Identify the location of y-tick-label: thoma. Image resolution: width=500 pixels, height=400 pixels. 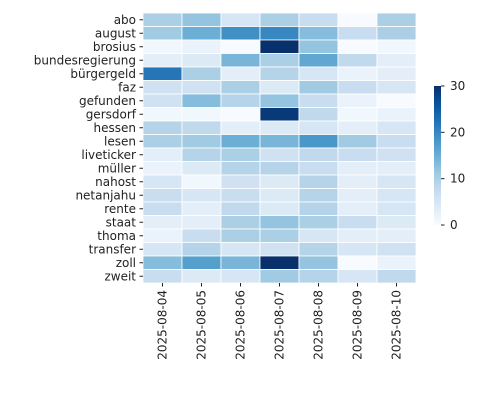
(116, 236).